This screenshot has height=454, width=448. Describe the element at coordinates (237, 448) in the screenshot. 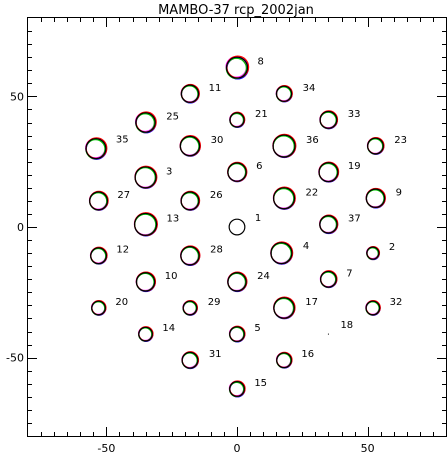

I see `x-tick-label: 0` at that location.